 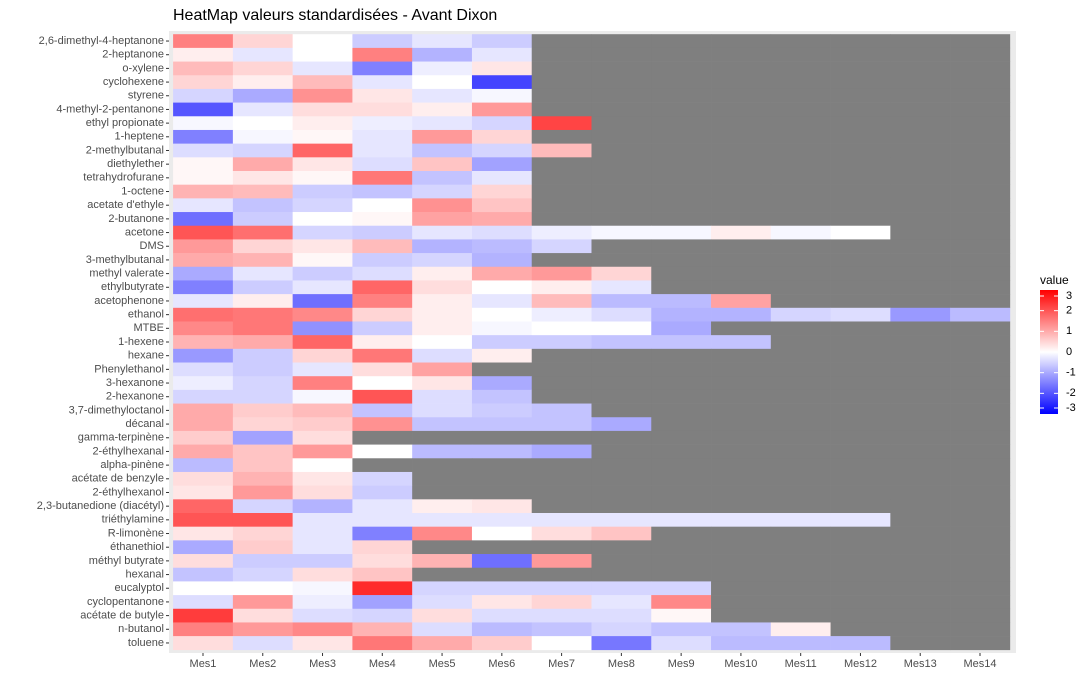 I want to click on y-tick-label: n-butanol, so click(x=141, y=629).